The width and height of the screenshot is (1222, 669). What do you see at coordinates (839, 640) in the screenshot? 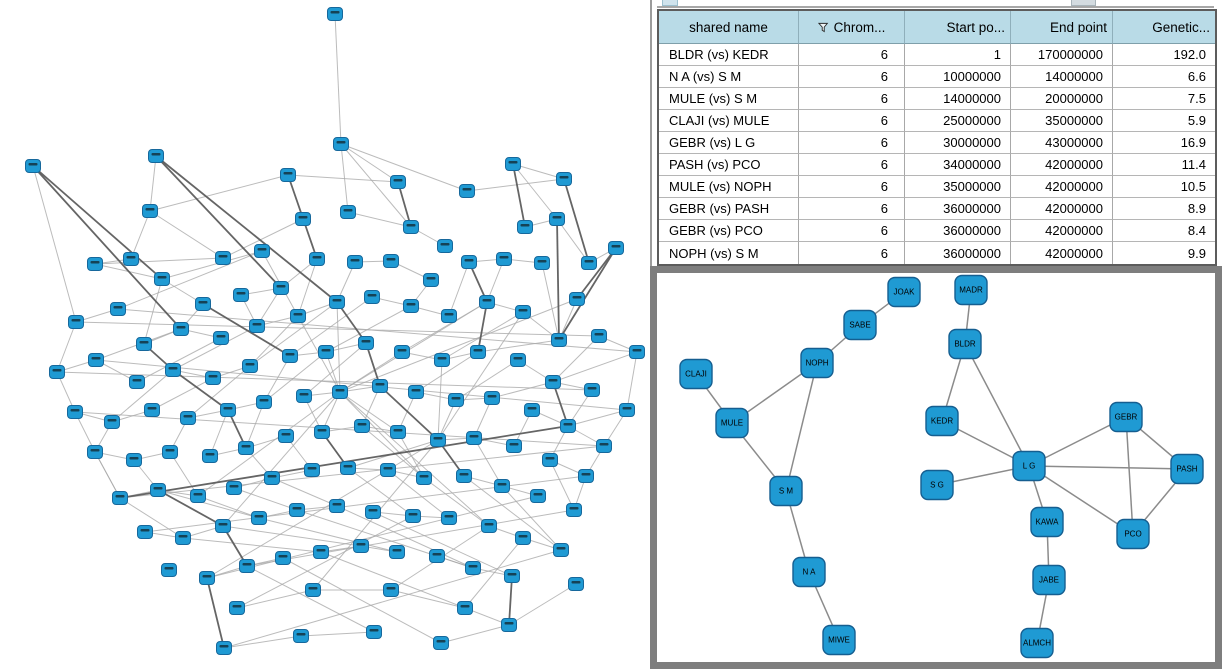
I see `node-miwe: MIWE` at bounding box center [839, 640].